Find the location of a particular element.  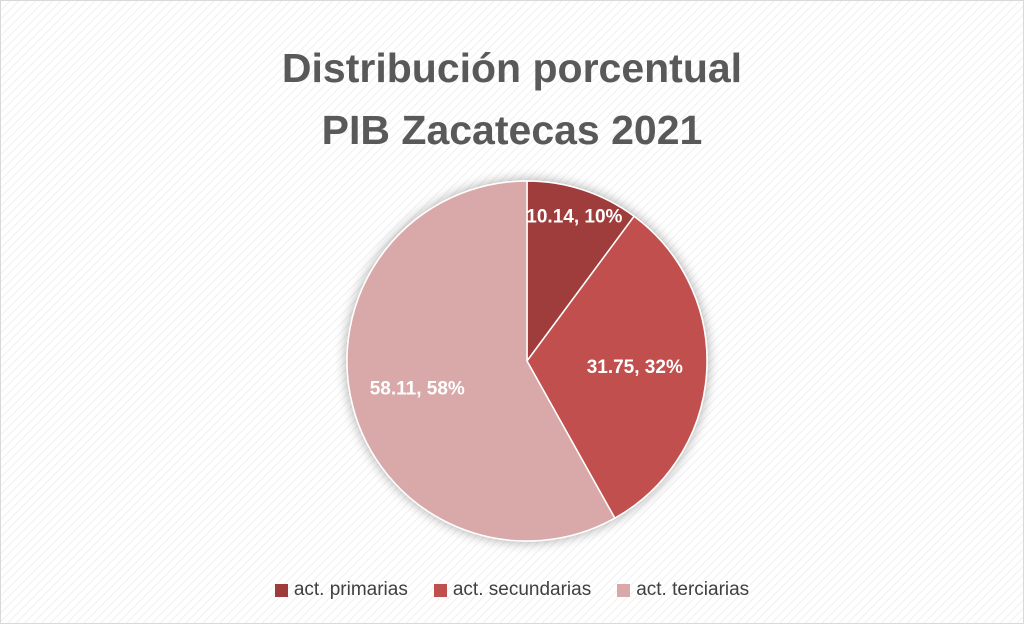

data-label: 31.75, 32% is located at coordinates (635, 367).